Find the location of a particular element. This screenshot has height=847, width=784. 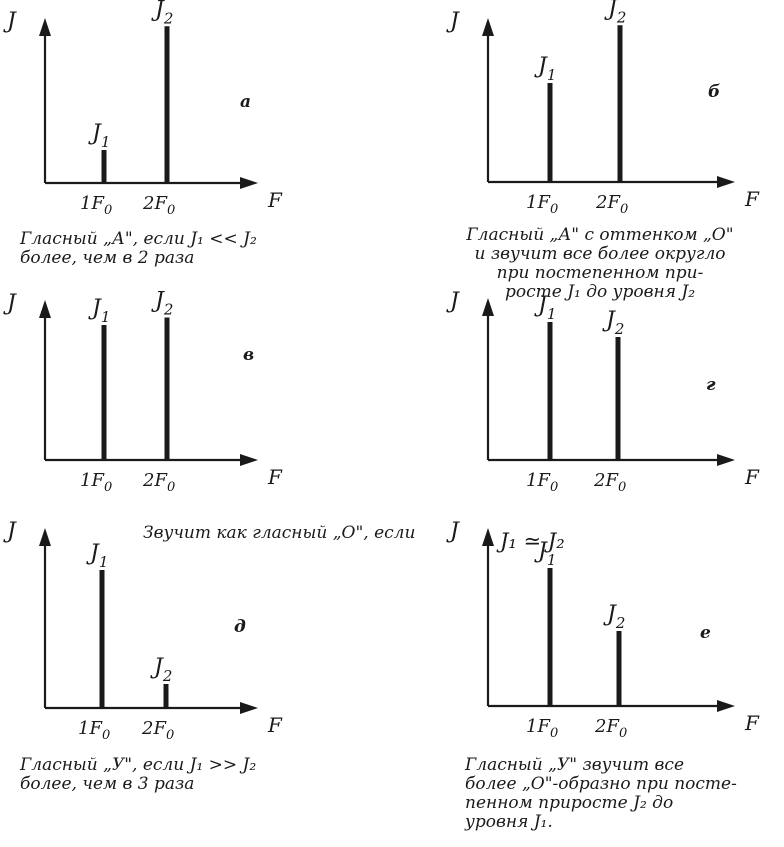

caption-line: и звучит все более округло is located at coordinates (599, 254).